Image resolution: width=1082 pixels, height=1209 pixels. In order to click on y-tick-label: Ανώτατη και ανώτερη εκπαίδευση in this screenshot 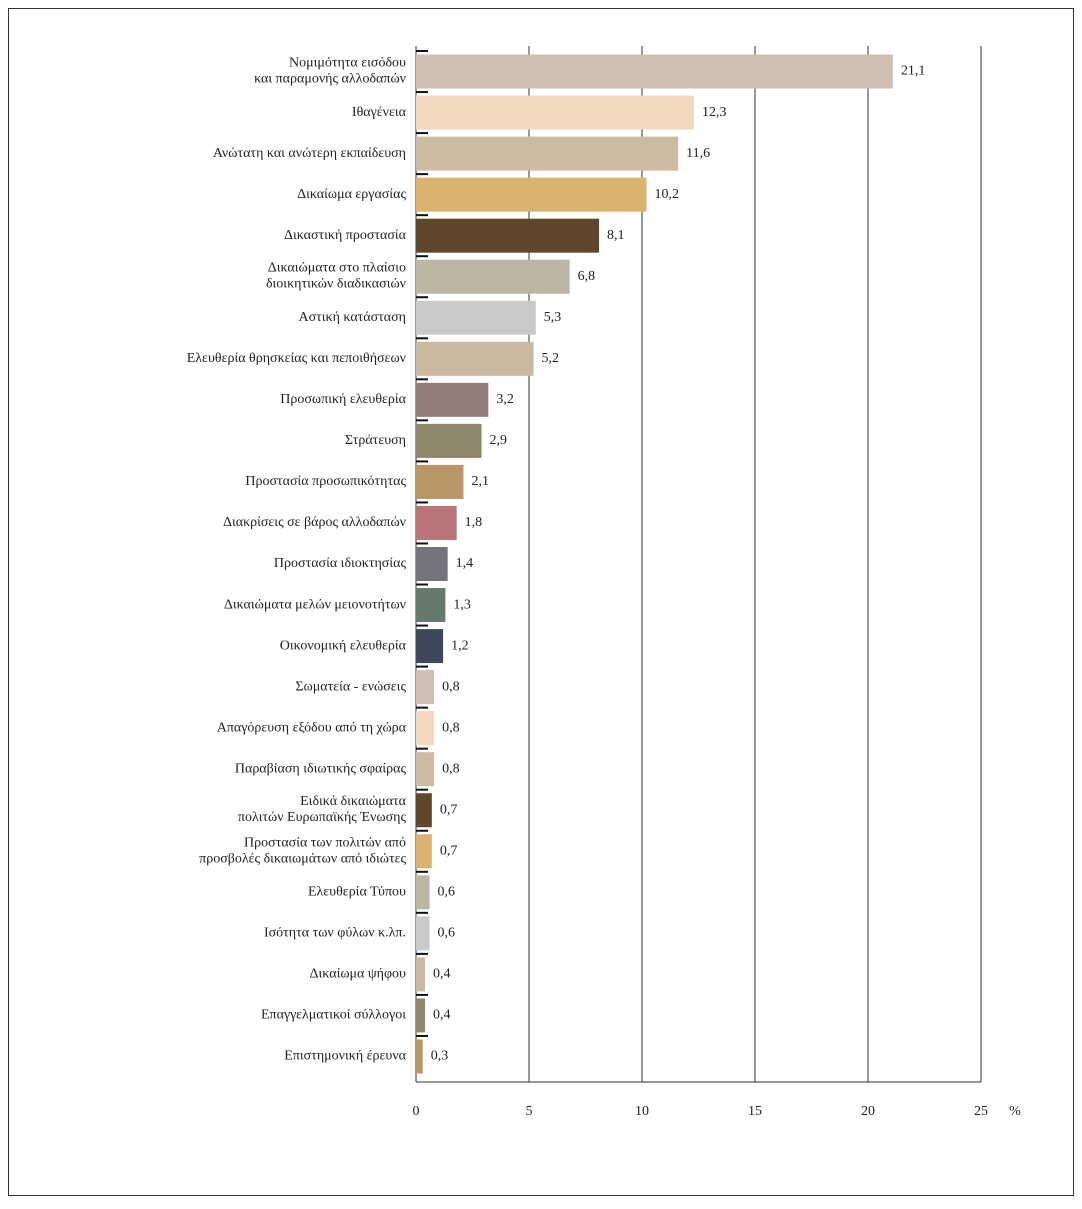, I will do `click(309, 153)`.